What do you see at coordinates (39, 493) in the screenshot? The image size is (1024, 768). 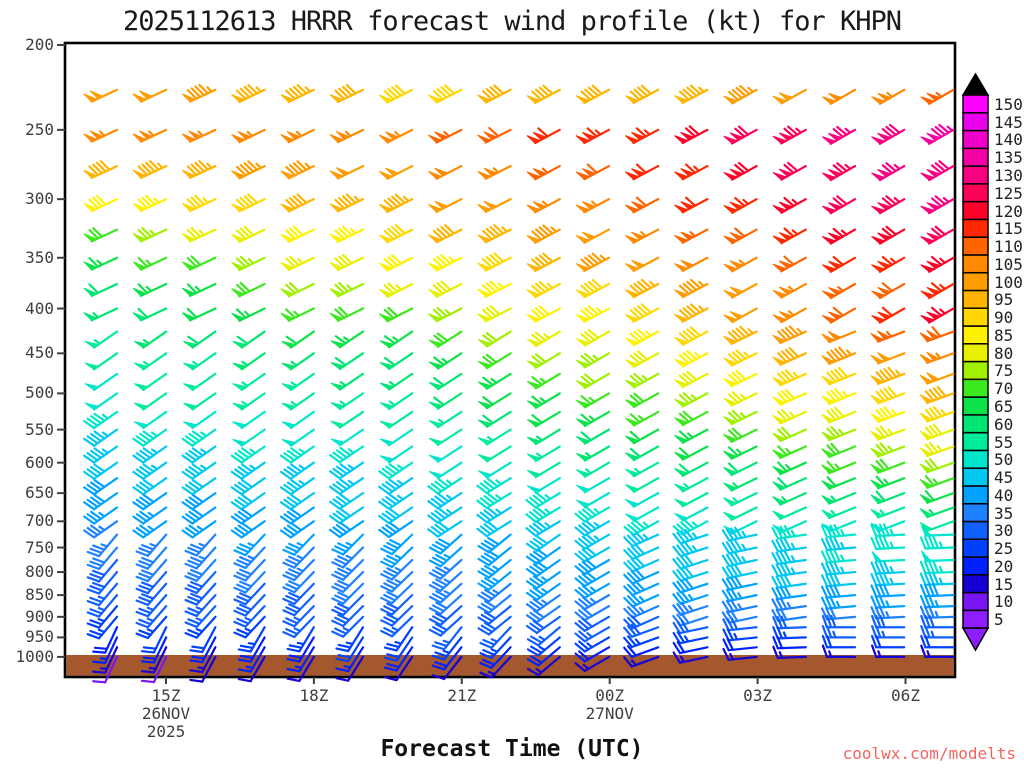 I see `y-axis-tick-label: 650` at bounding box center [39, 493].